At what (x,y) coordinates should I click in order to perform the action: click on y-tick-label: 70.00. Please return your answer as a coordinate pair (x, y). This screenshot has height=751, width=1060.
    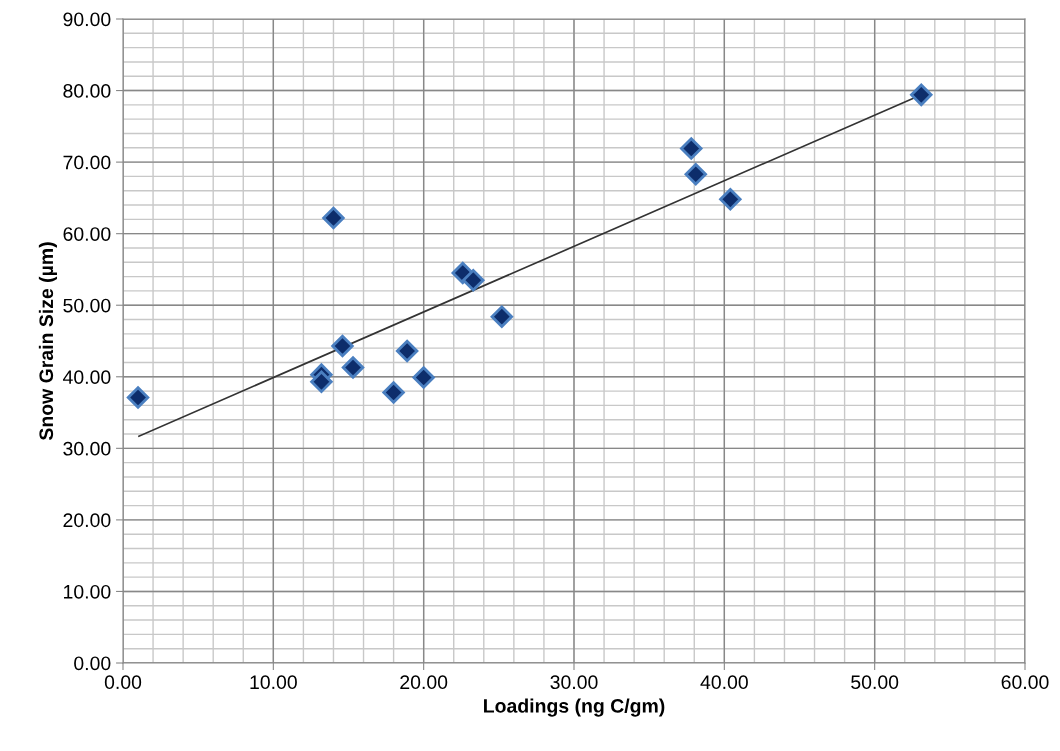
    Looking at the image, I should click on (87, 162).